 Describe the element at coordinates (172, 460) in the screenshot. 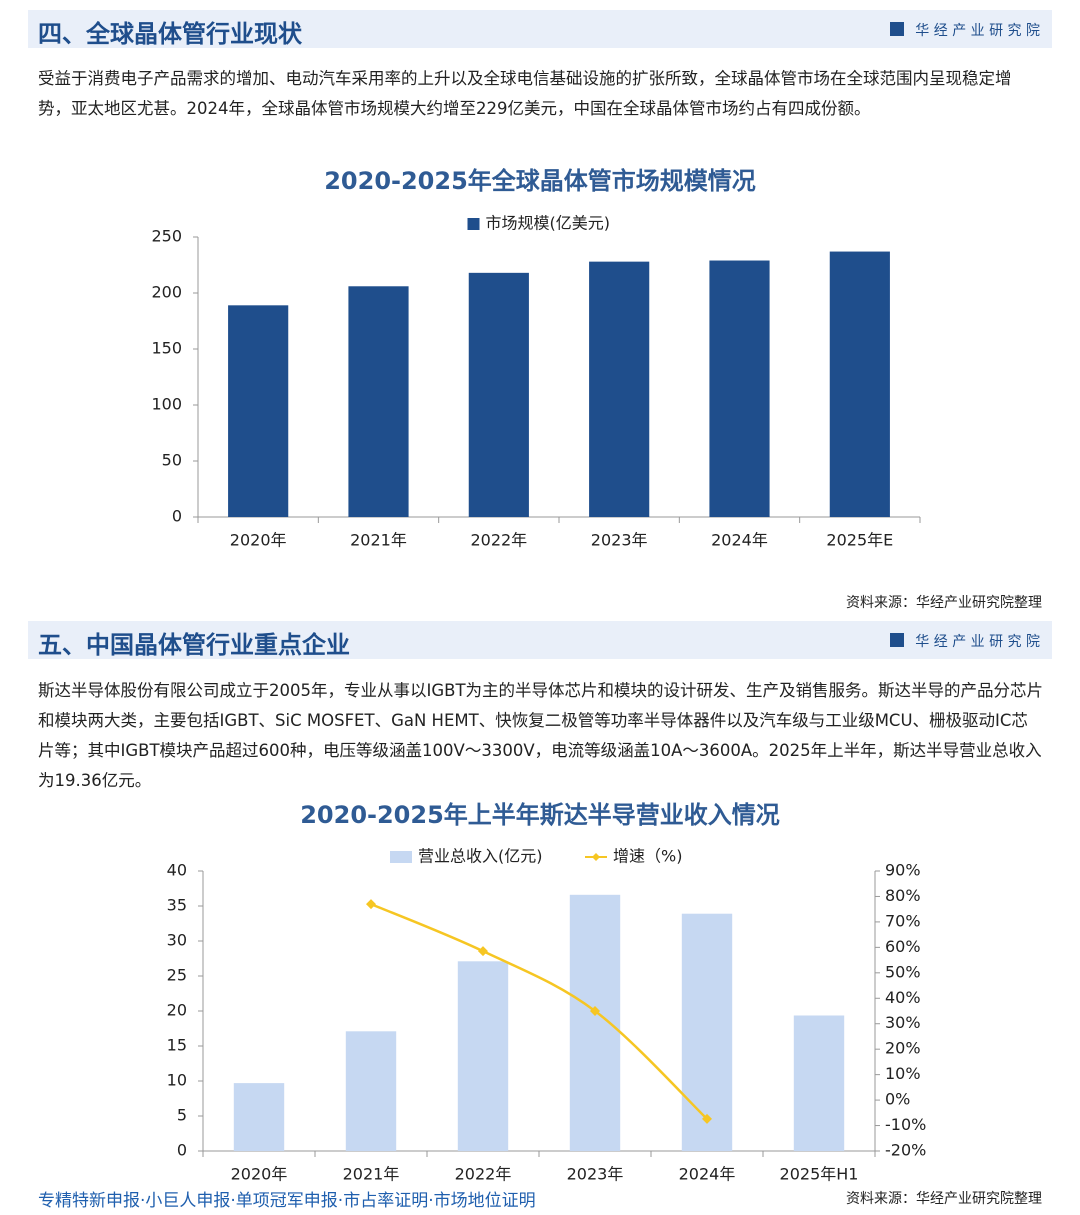

I see `y-tick-label: 50` at that location.